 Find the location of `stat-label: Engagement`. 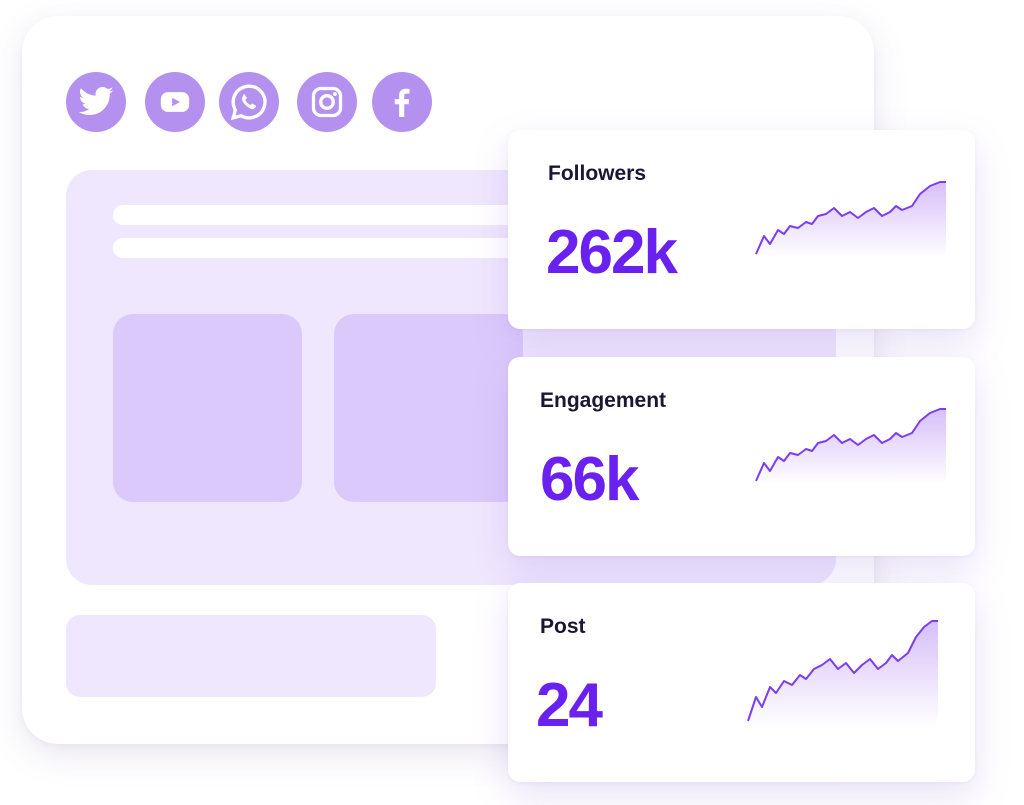

stat-label: Engagement is located at coordinates (603, 400).